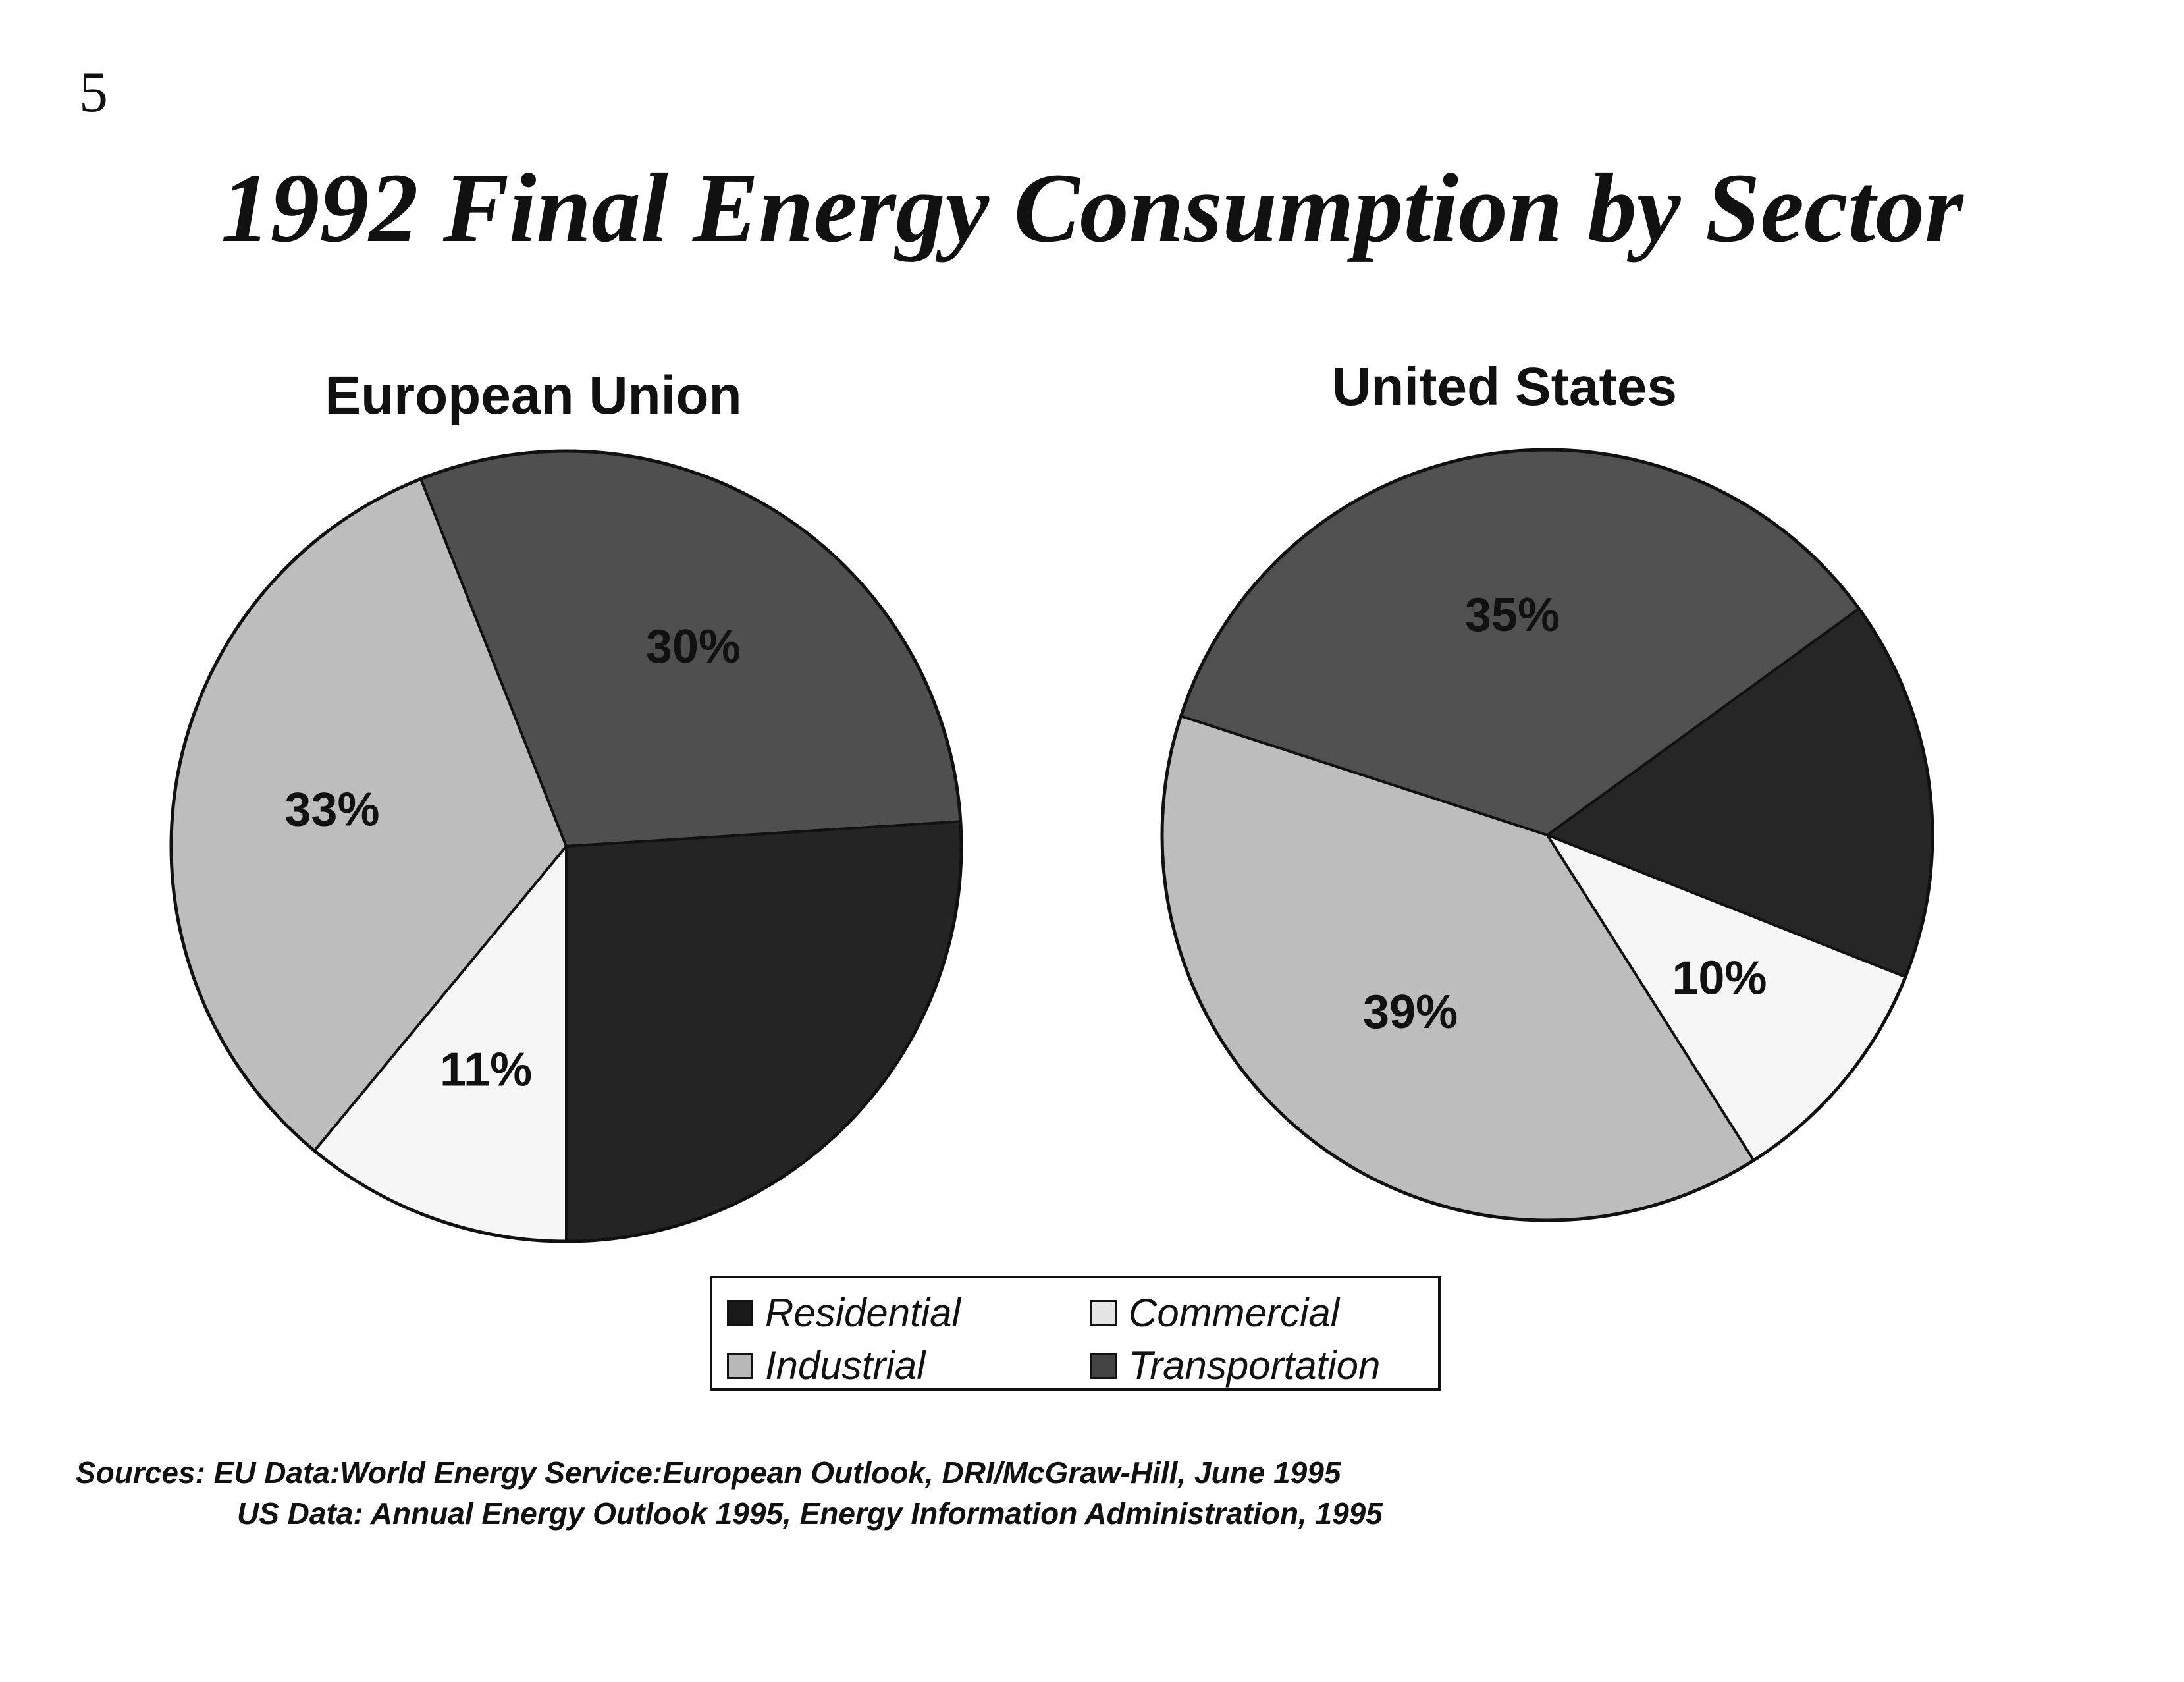 The width and height of the screenshot is (2184, 1682). I want to click on legend-item-industrial: Industrial, so click(826, 1365).